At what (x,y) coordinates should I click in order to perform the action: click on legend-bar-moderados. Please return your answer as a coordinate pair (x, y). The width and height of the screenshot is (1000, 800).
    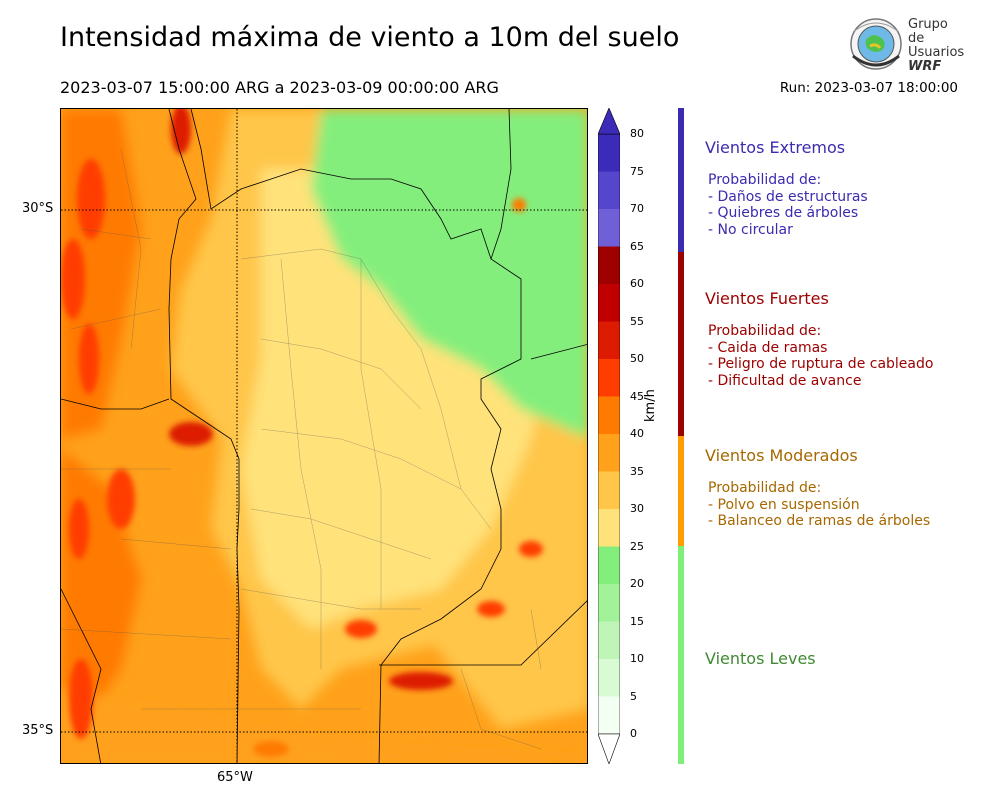
    Looking at the image, I should click on (681, 491).